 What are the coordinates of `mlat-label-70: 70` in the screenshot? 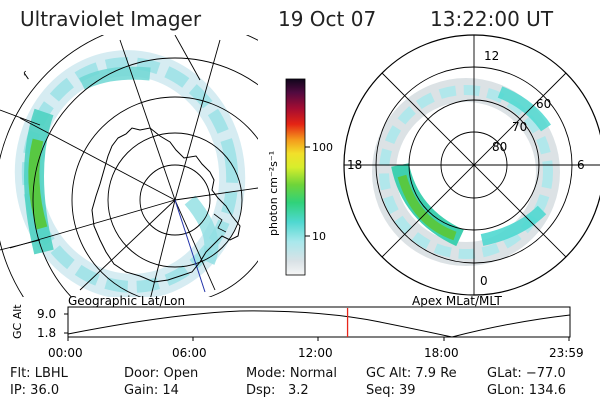 It's located at (519, 127).